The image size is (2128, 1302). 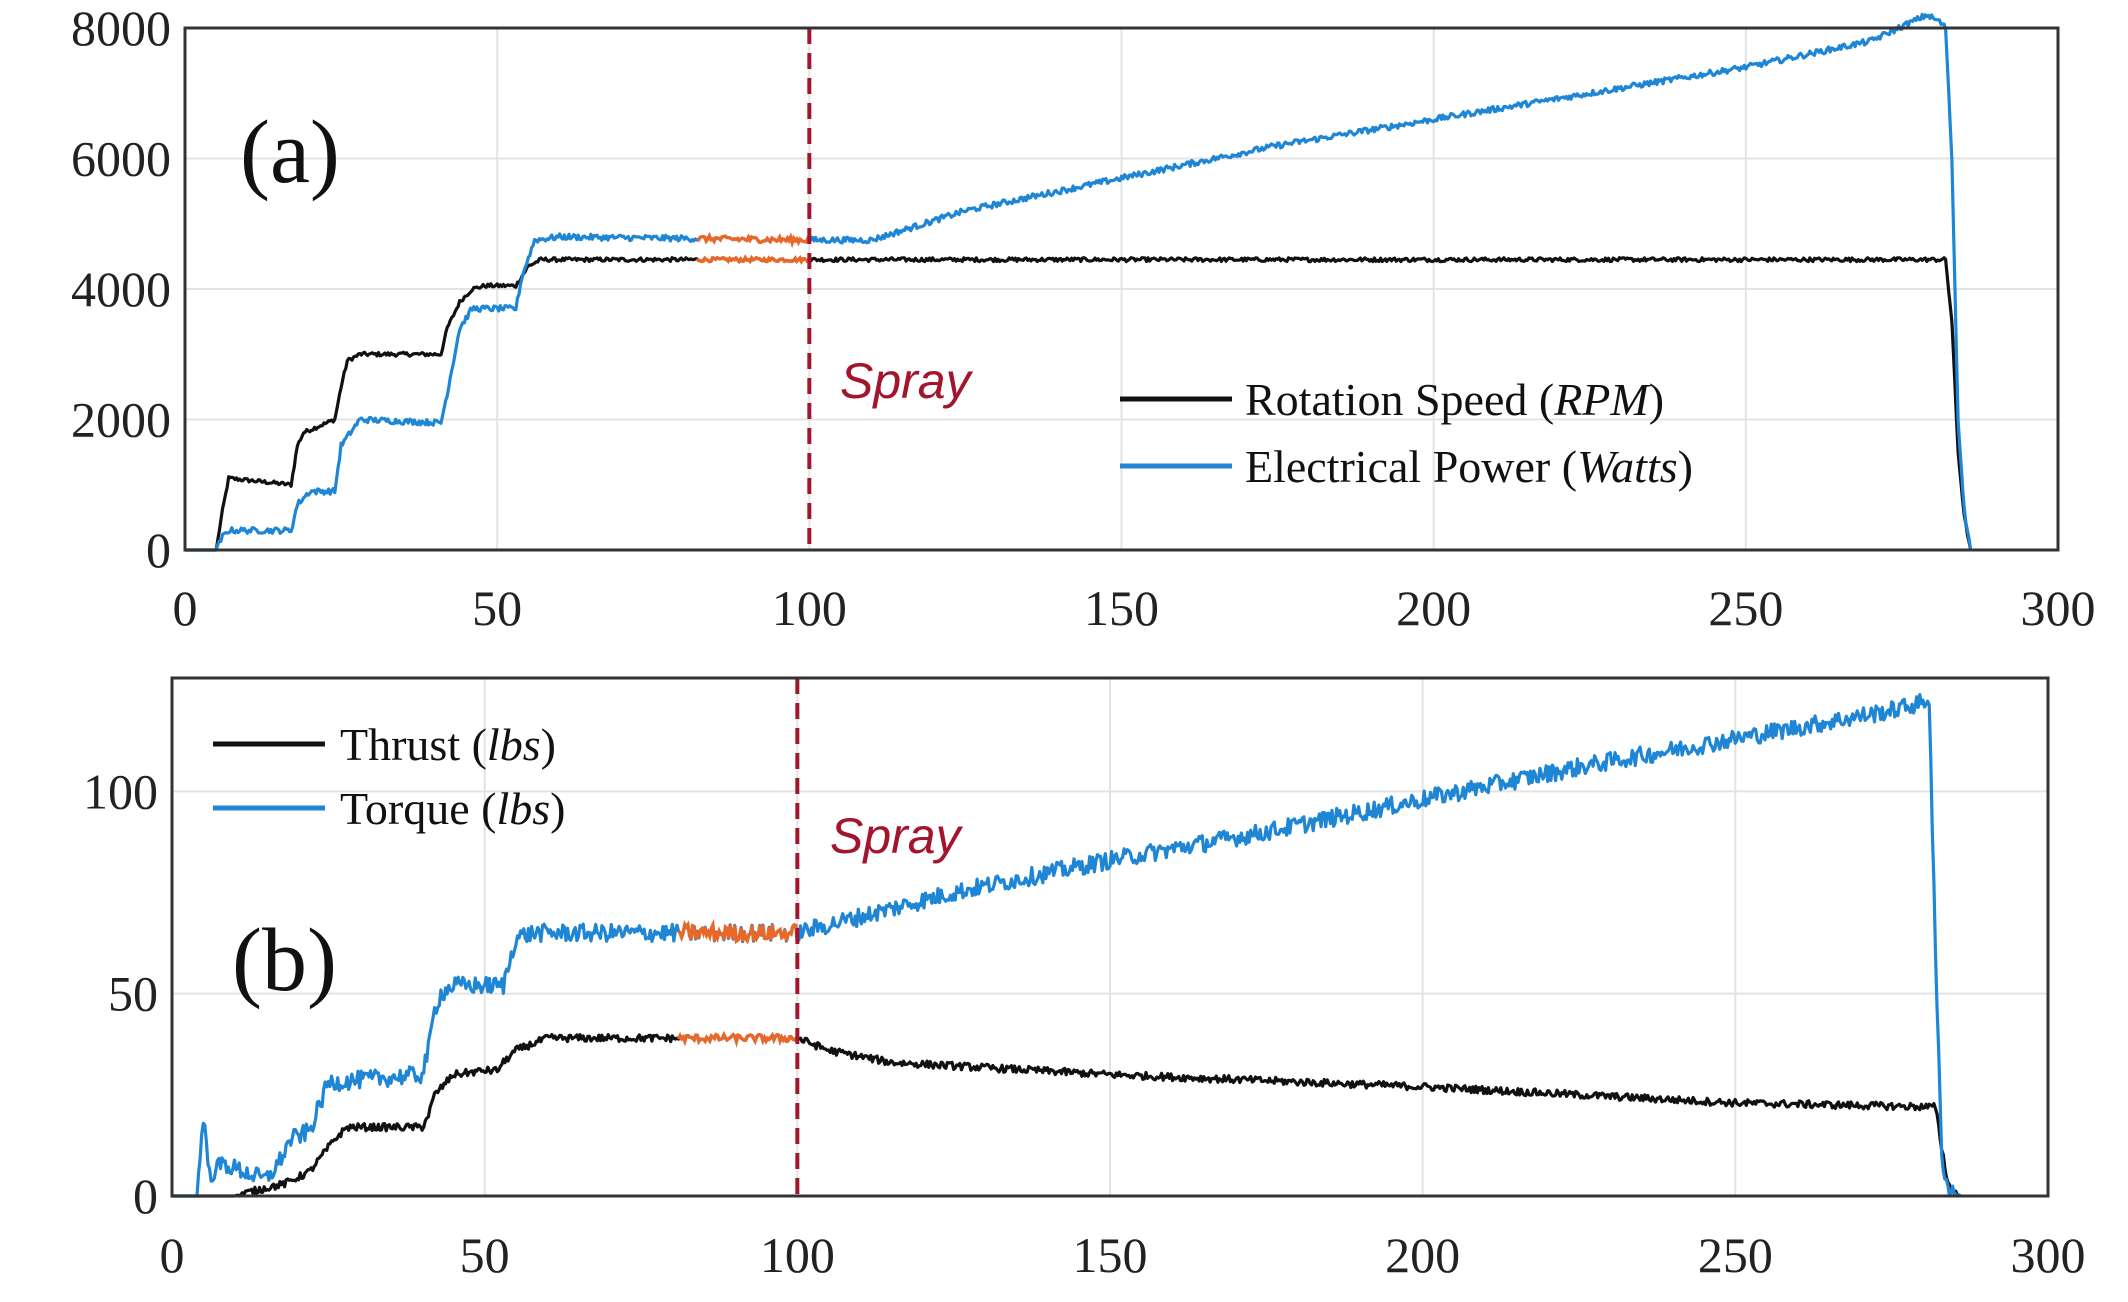 What do you see at coordinates (452, 808) in the screenshot?
I see `legend-entry-torque: Torque (lbs)` at bounding box center [452, 808].